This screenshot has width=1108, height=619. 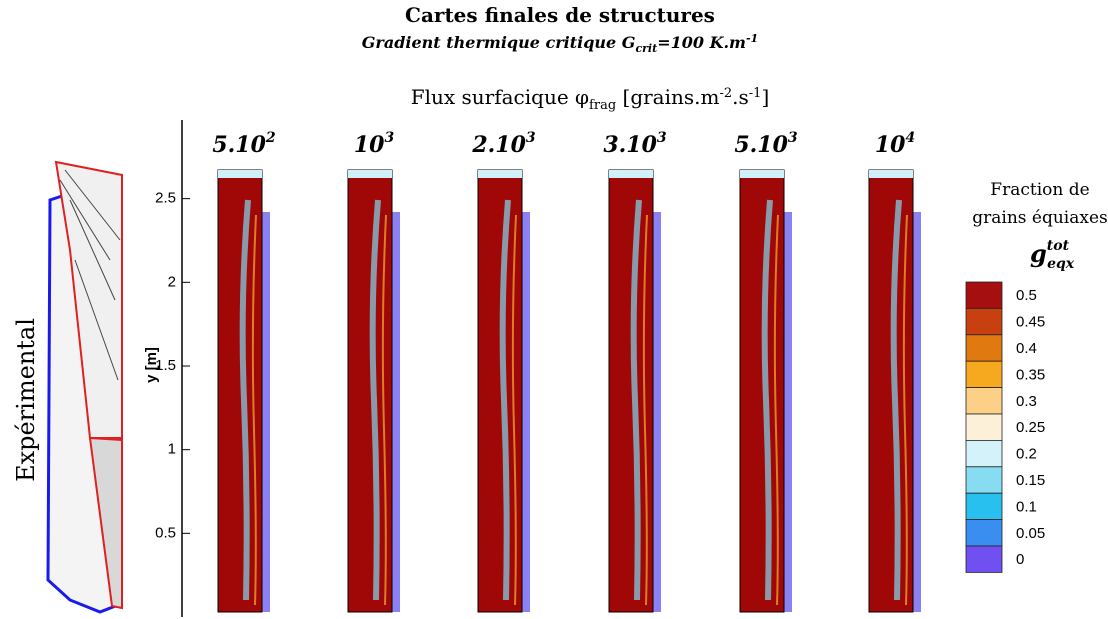 What do you see at coordinates (270, 138) in the screenshot?
I see `panel-exp: 2` at bounding box center [270, 138].